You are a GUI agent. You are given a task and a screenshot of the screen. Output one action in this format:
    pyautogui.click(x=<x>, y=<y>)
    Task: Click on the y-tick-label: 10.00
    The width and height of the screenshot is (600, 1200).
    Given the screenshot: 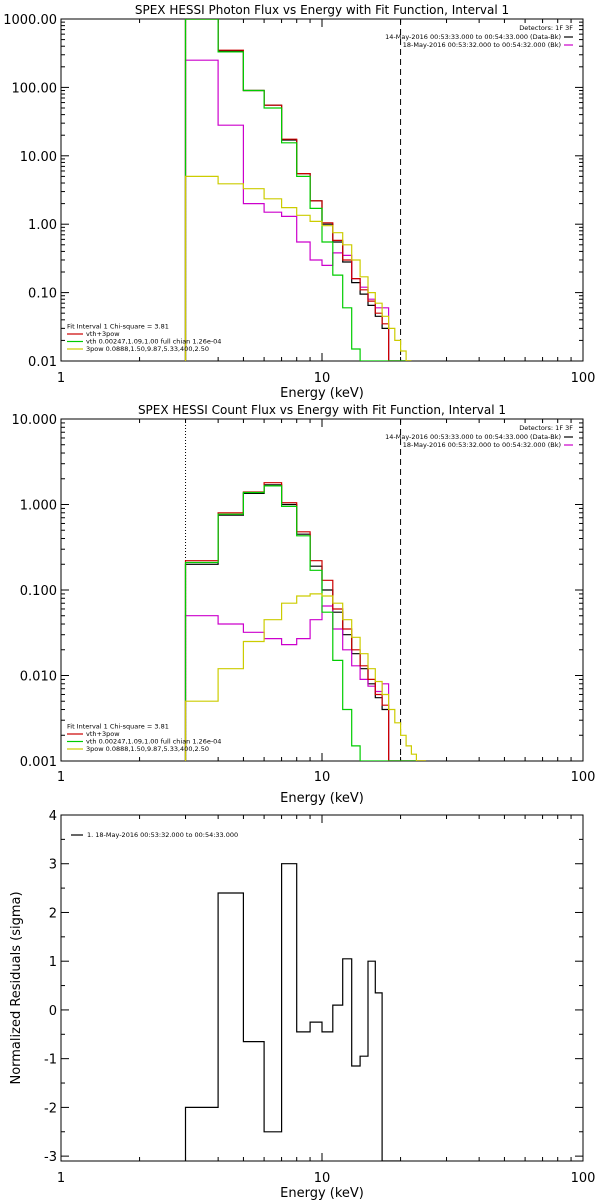 What is the action you would take?
    pyautogui.click(x=38, y=157)
    